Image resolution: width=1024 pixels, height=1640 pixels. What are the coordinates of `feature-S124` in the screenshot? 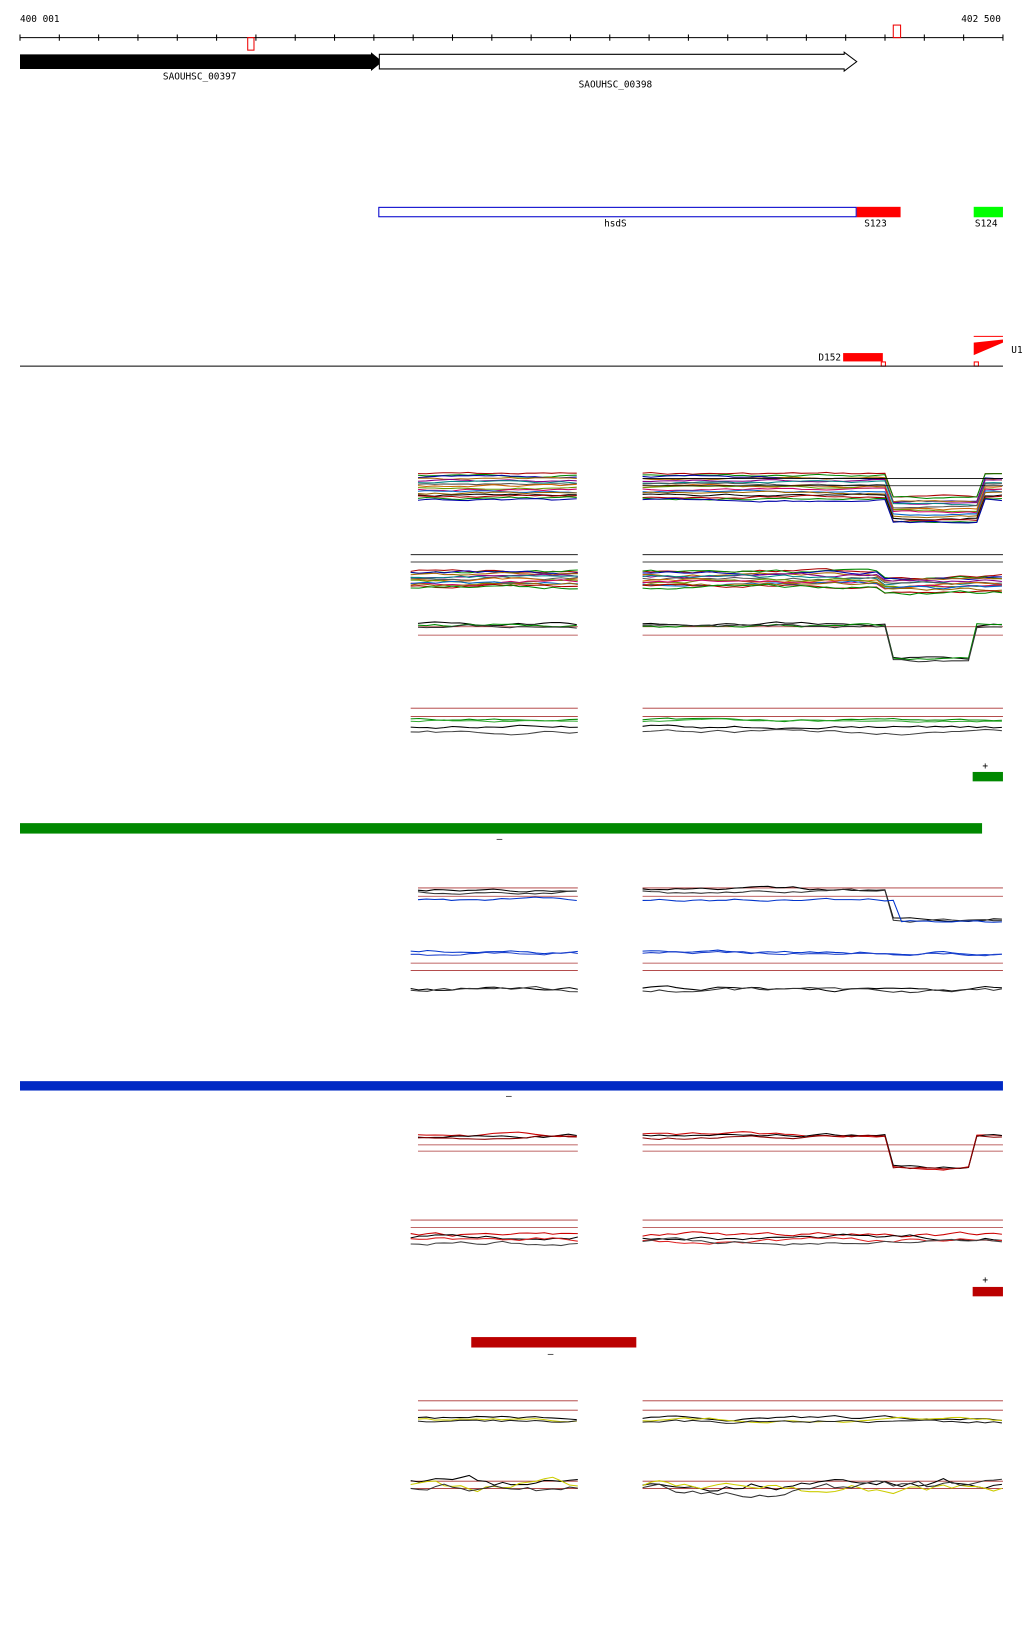 It's located at (988, 212).